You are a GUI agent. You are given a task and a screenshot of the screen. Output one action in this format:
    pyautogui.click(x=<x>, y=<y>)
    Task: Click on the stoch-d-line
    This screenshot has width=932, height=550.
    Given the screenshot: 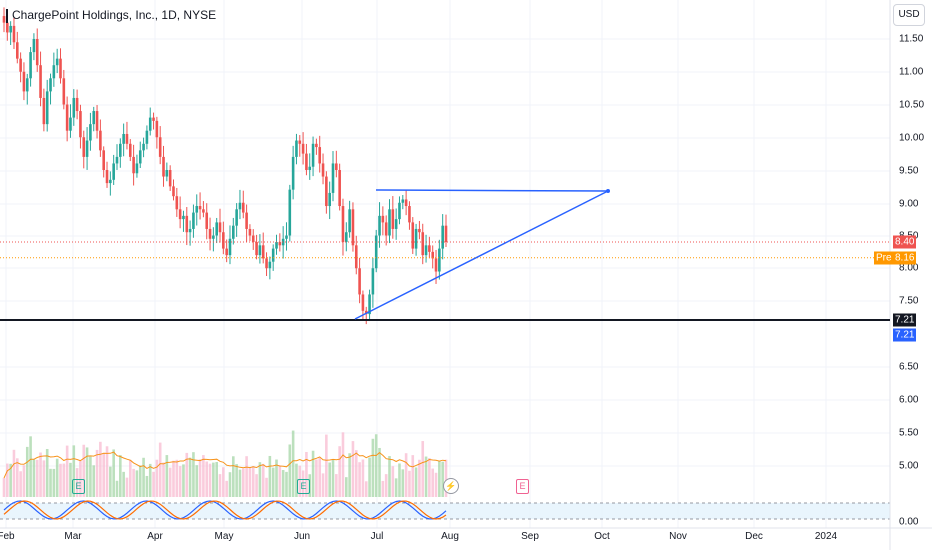 What is the action you would take?
    pyautogui.click(x=225, y=510)
    